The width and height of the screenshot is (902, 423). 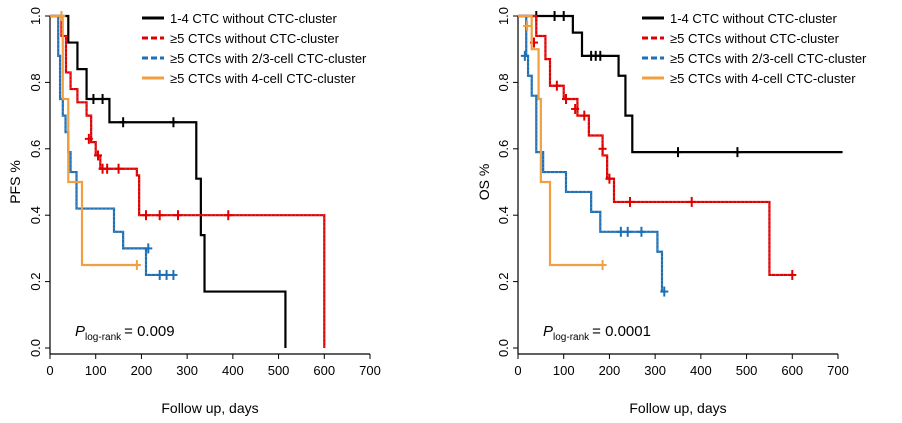 I want to click on y-axis-title: PFS %, so click(x=15, y=182).